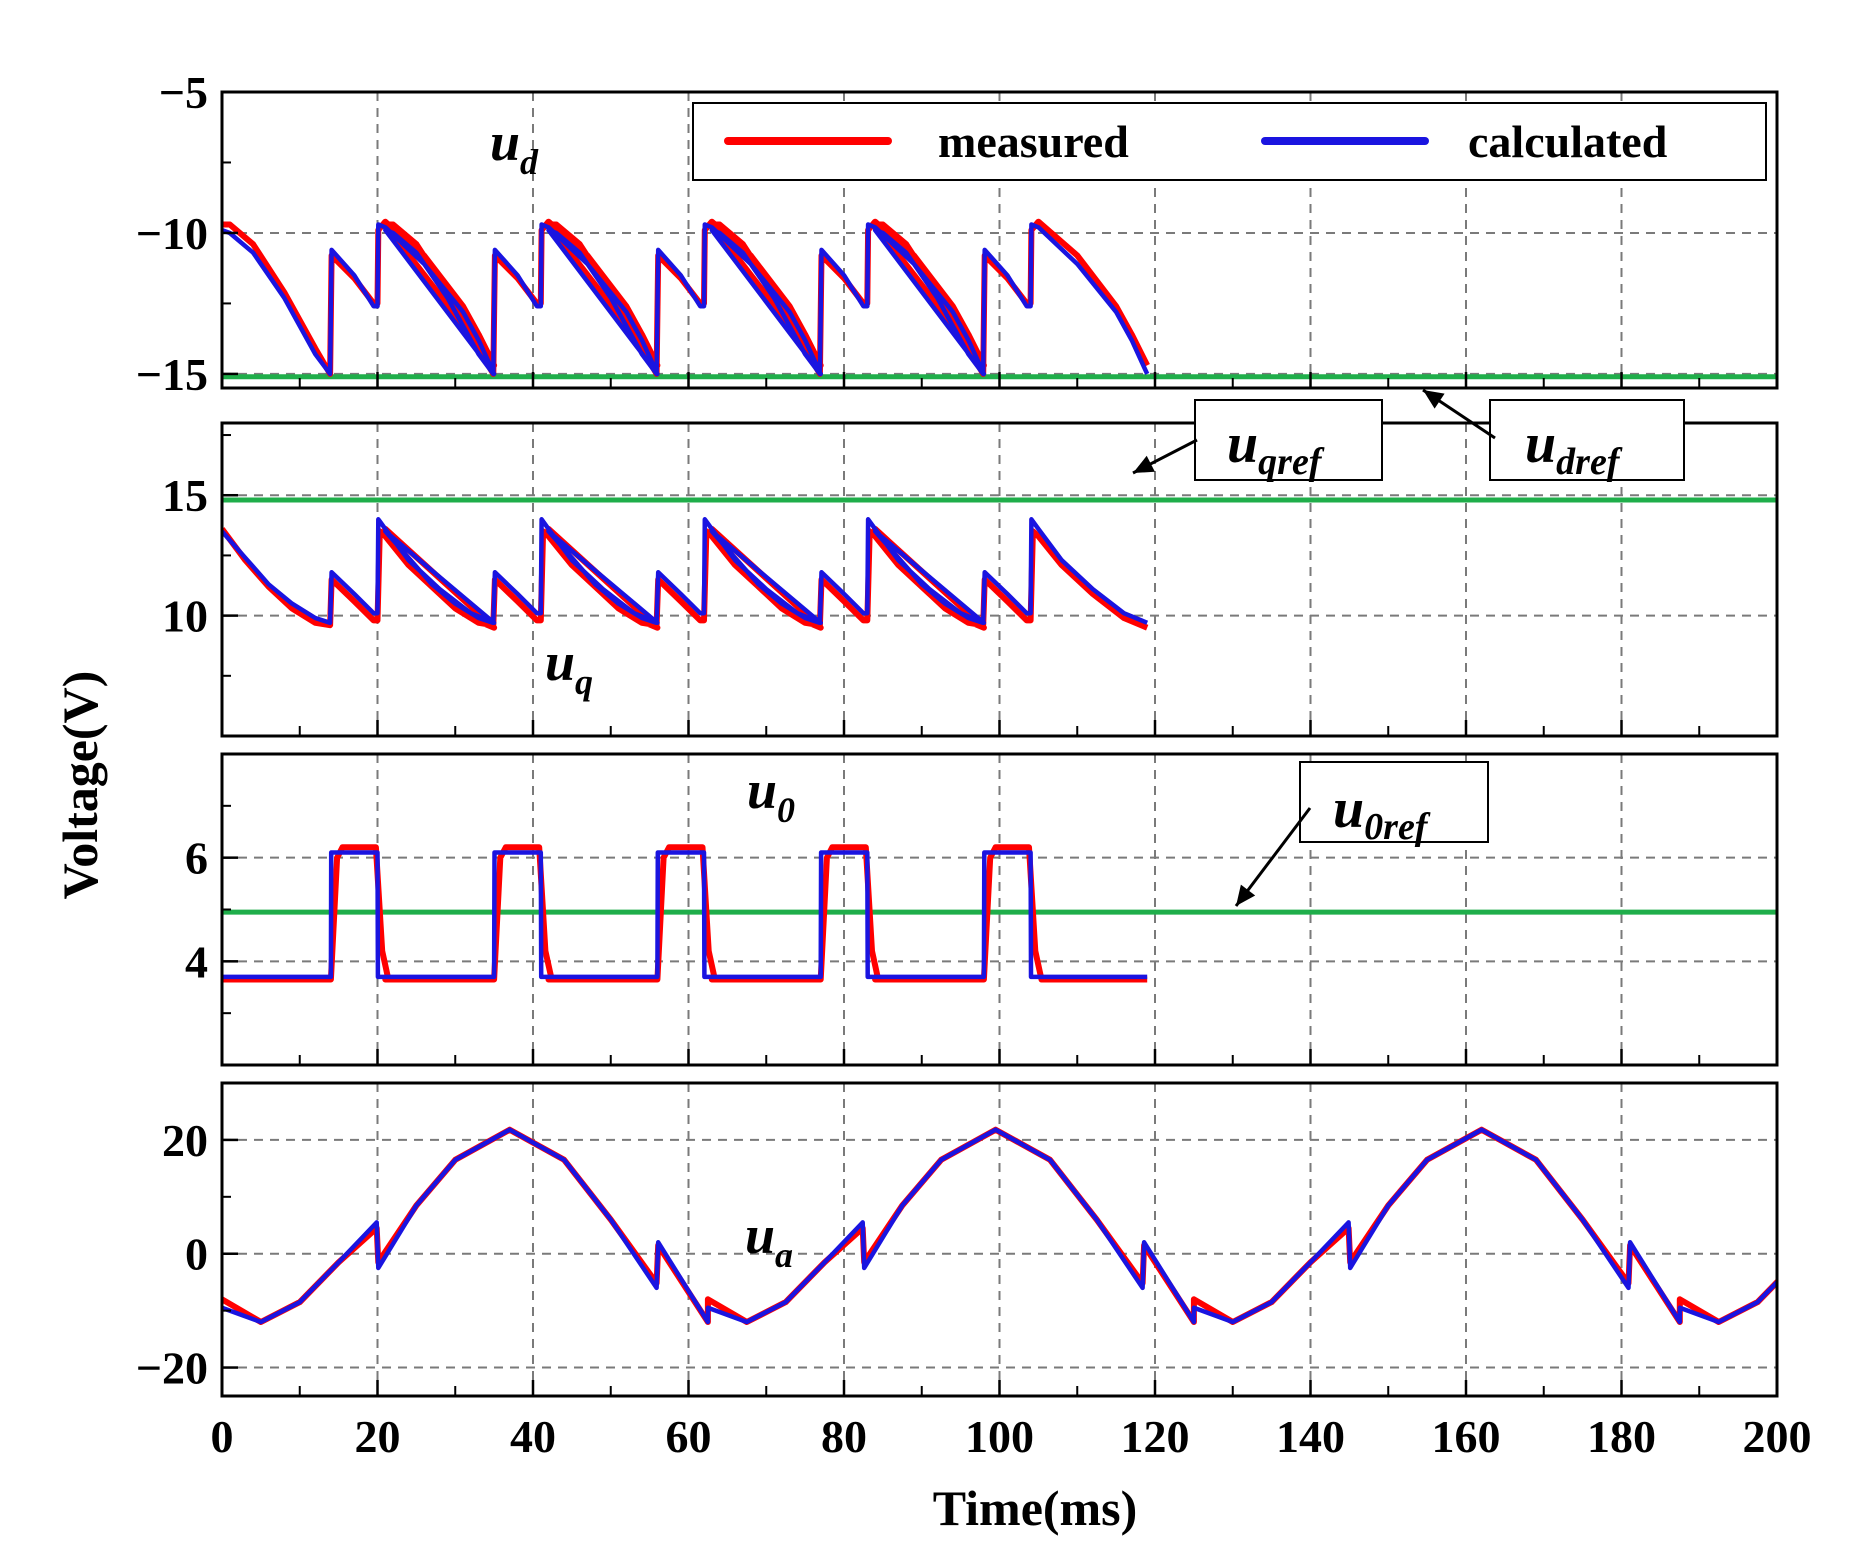 The image size is (1873, 1555). I want to click on y-tick-label-u0: 4, so click(196, 961).